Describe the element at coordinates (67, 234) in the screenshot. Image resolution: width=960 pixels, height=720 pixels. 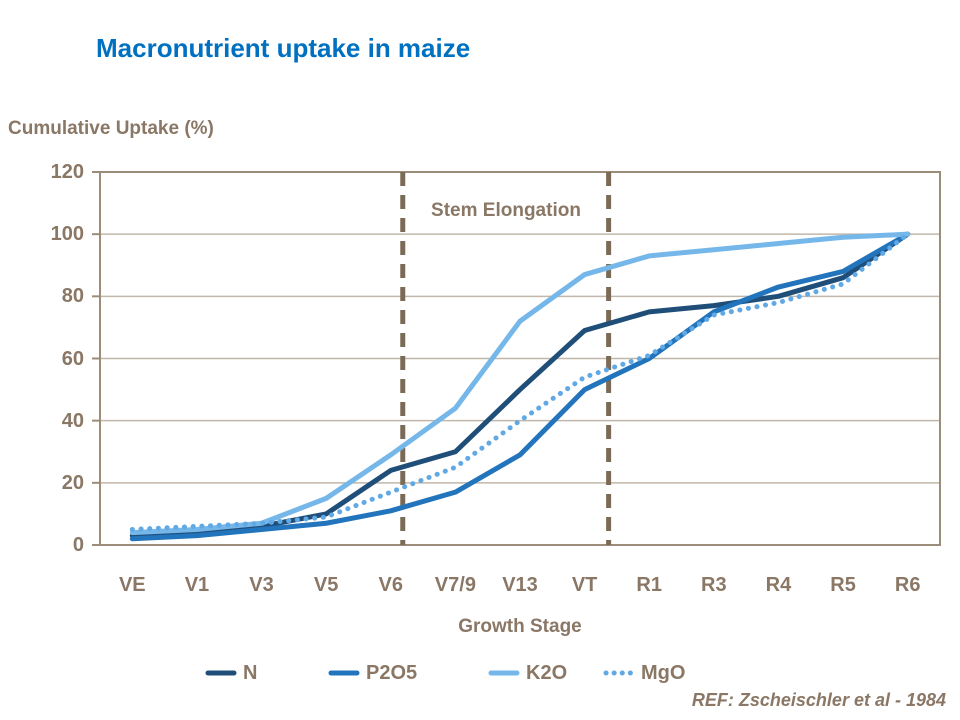
I see `y-tick-label: 100` at that location.